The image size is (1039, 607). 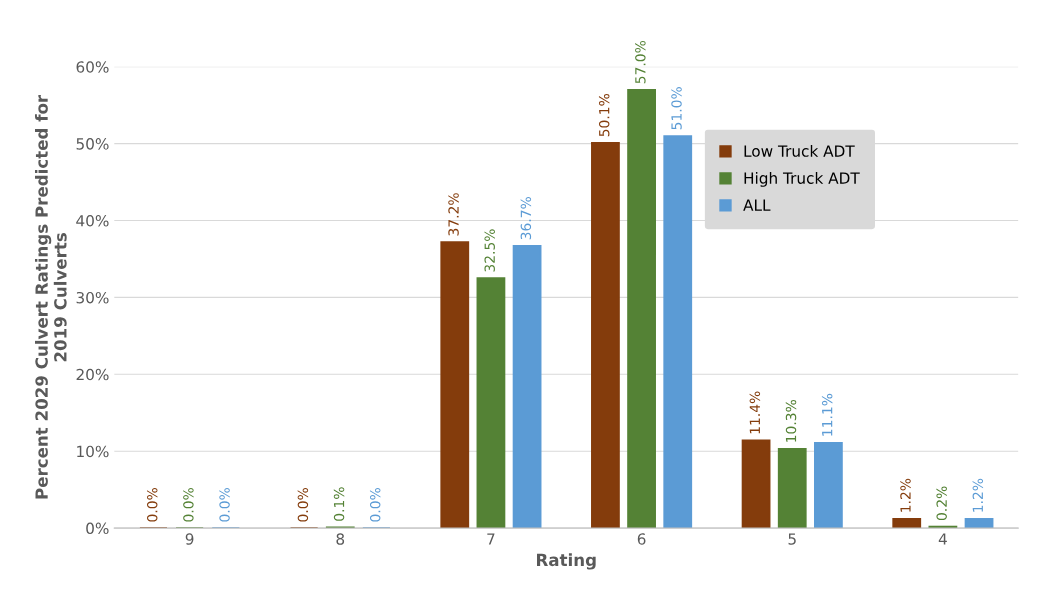 What do you see at coordinates (97, 528) in the screenshot?
I see `y-tick-label: 0%` at bounding box center [97, 528].